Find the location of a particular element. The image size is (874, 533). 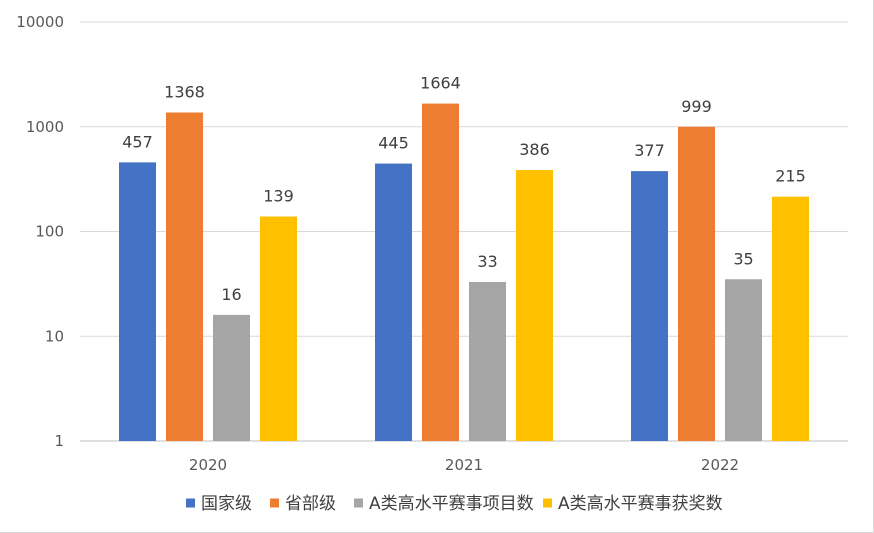

y-tick-label: 1000 is located at coordinates (45, 127).